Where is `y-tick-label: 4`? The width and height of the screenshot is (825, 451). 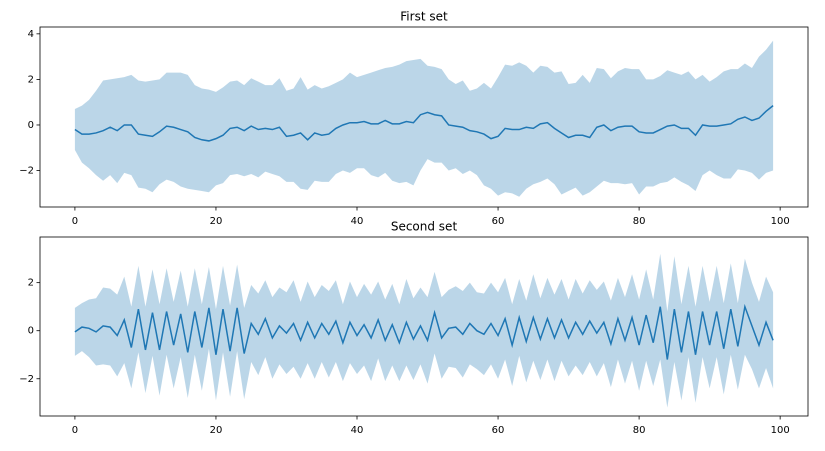 y-tick-label: 4 is located at coordinates (31, 34).